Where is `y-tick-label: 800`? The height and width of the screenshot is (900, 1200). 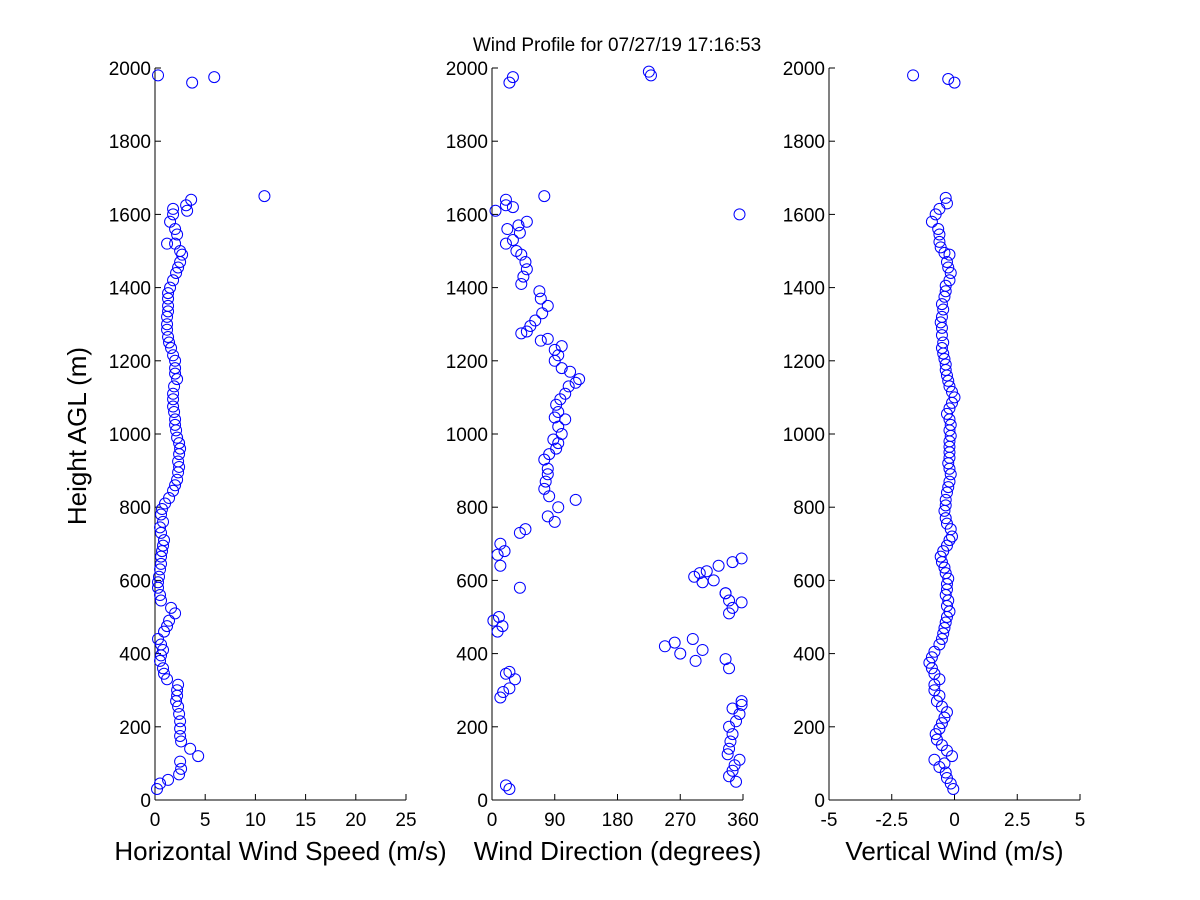
y-tick-label: 800 is located at coordinates (135, 508).